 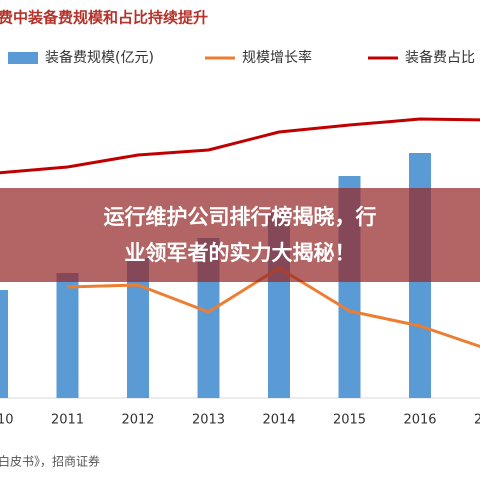 What do you see at coordinates (104, 18) in the screenshot?
I see `chart-title: 费中装备费规模和占比持续提升` at bounding box center [104, 18].